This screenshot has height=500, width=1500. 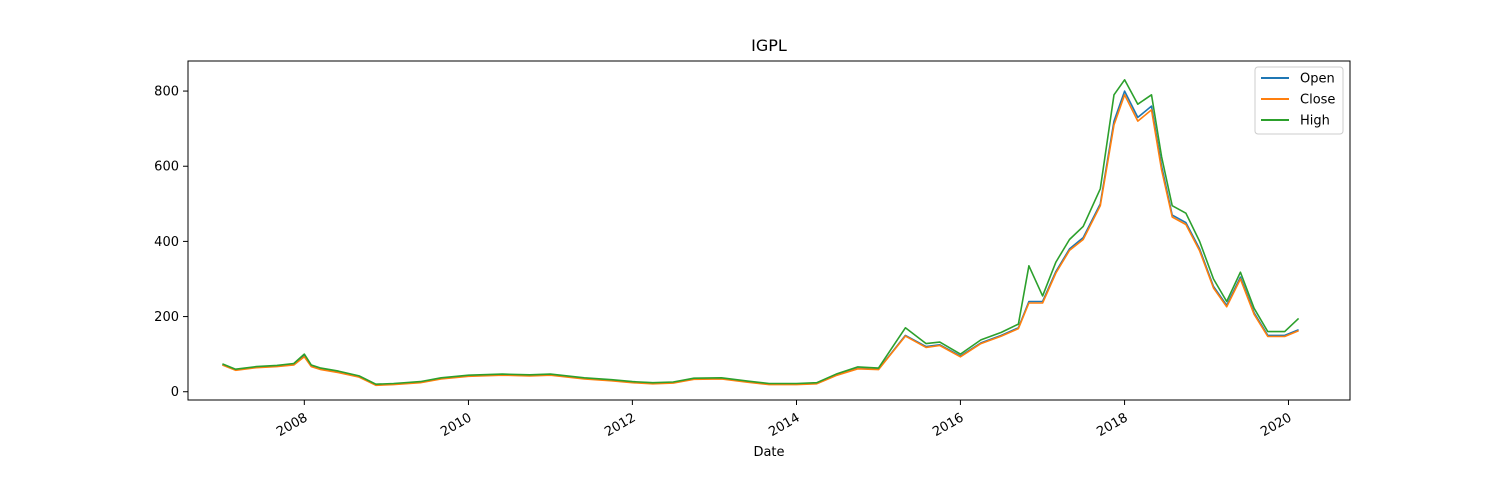 I want to click on y-tick-label: 0, so click(x=175, y=392).